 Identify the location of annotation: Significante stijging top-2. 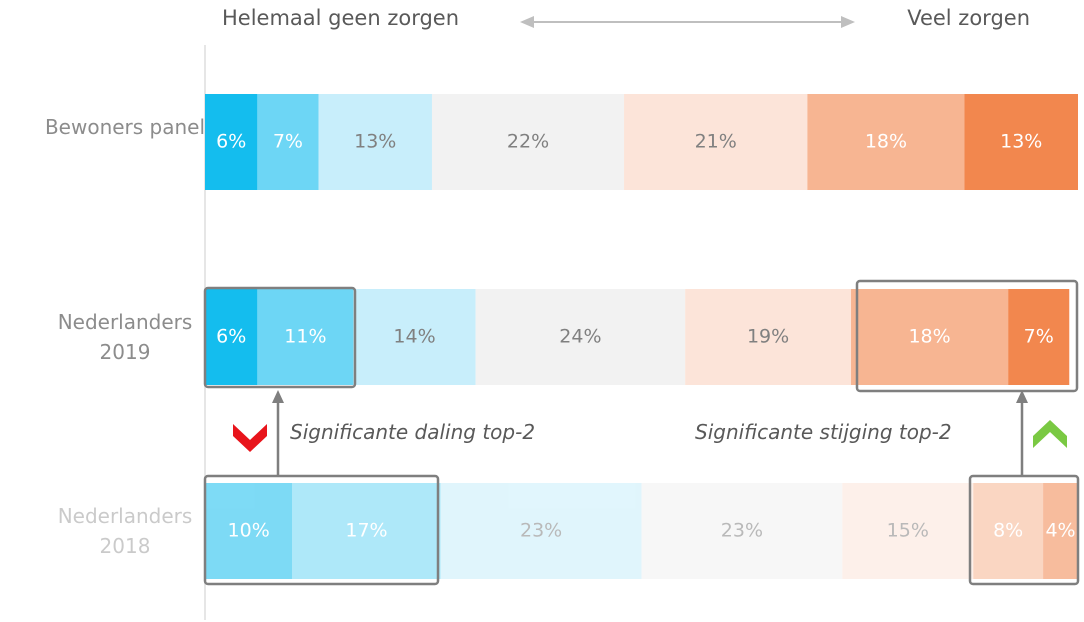
(823, 432).